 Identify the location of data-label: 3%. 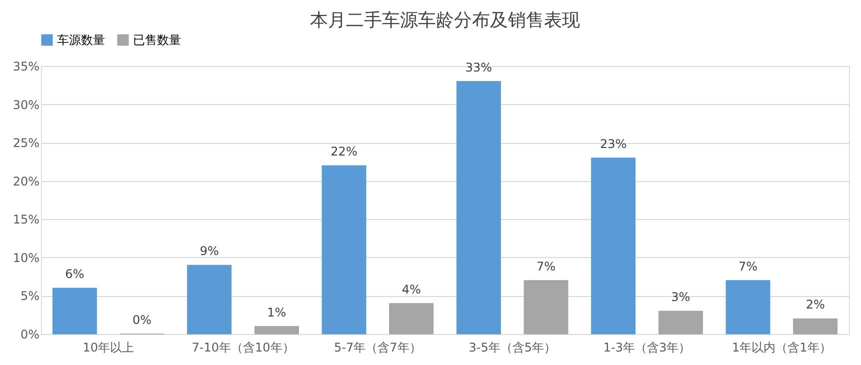
(680, 297).